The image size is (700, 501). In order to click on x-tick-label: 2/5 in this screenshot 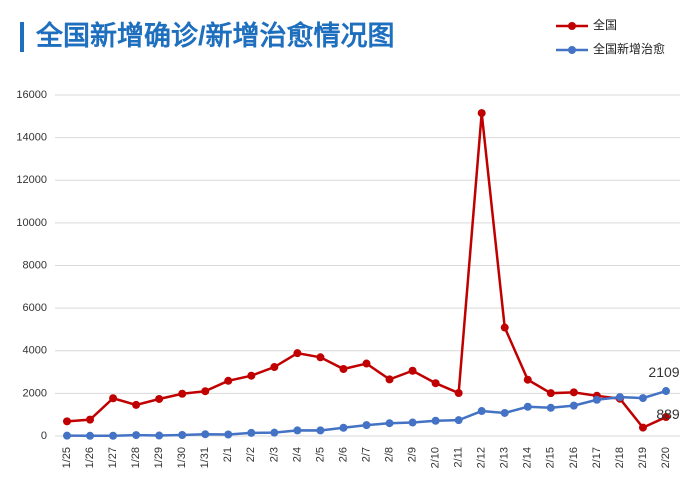, I will do `click(320, 454)`.